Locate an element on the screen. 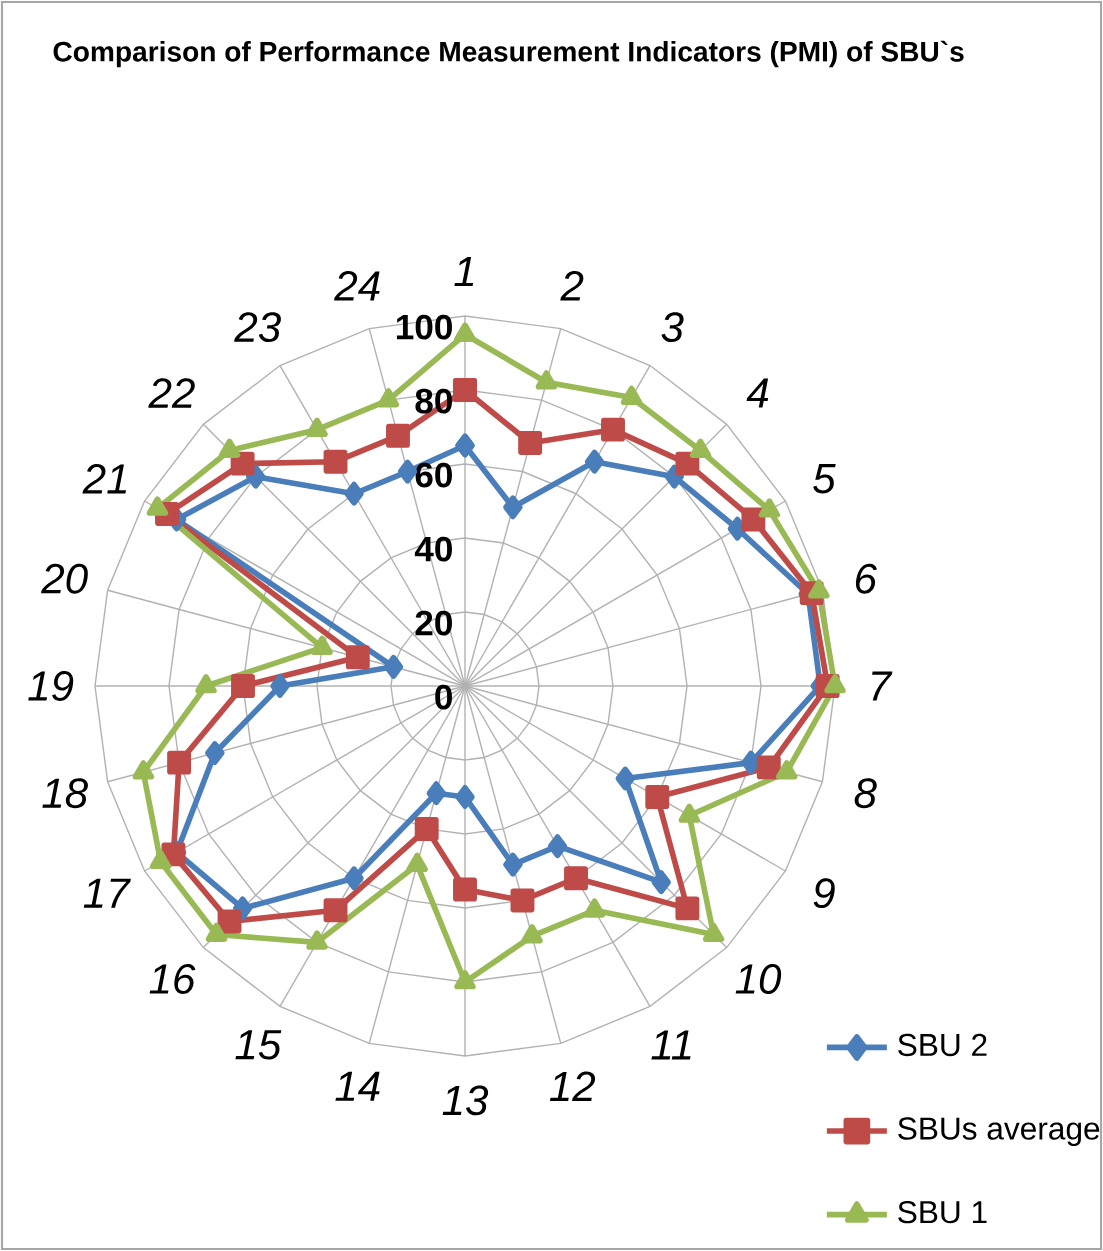 This screenshot has width=1103, height=1251. spoke-label: 23 is located at coordinates (257, 327).